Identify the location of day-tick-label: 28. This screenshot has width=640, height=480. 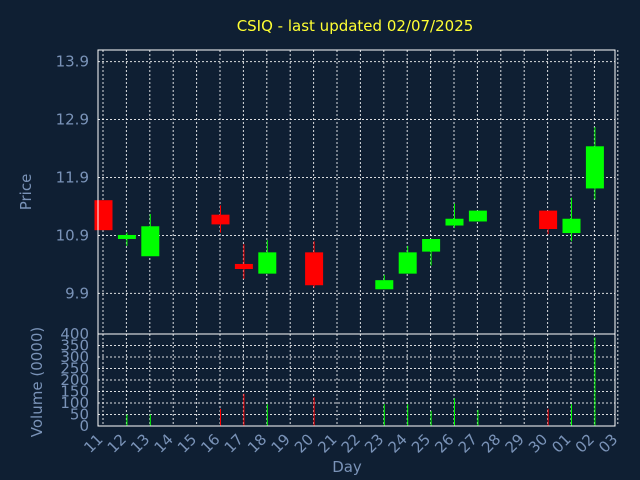
(491, 443).